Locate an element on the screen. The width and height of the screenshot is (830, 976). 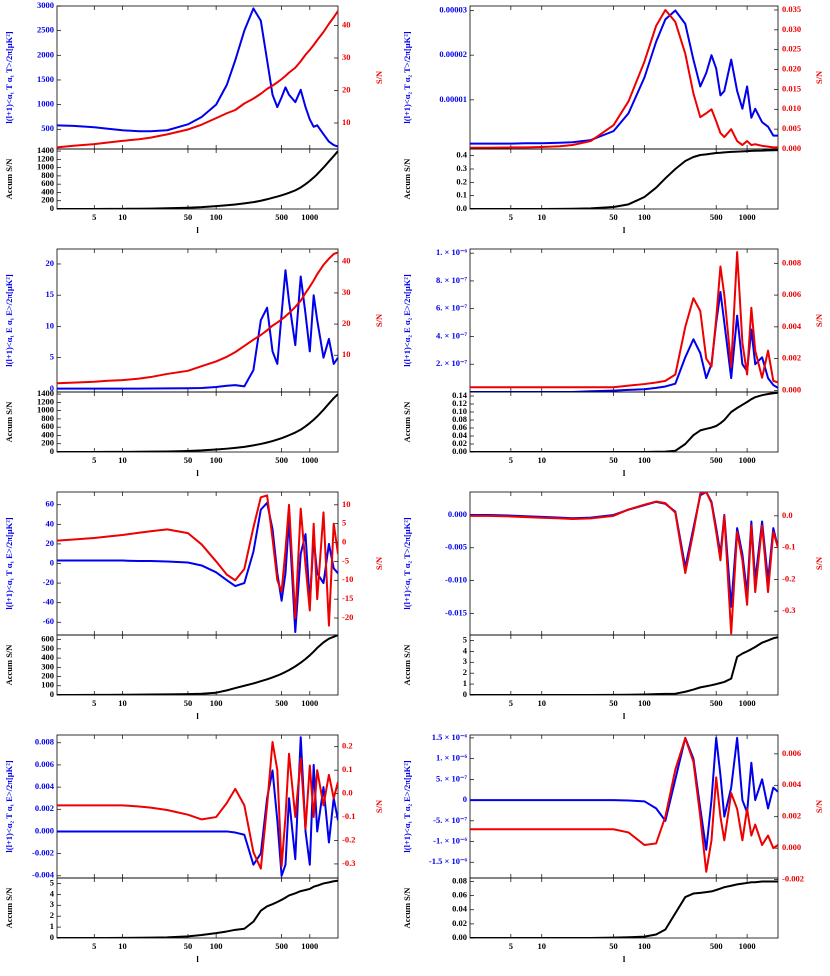
y2-tick-label: 0.008 is located at coordinates (791, 262).